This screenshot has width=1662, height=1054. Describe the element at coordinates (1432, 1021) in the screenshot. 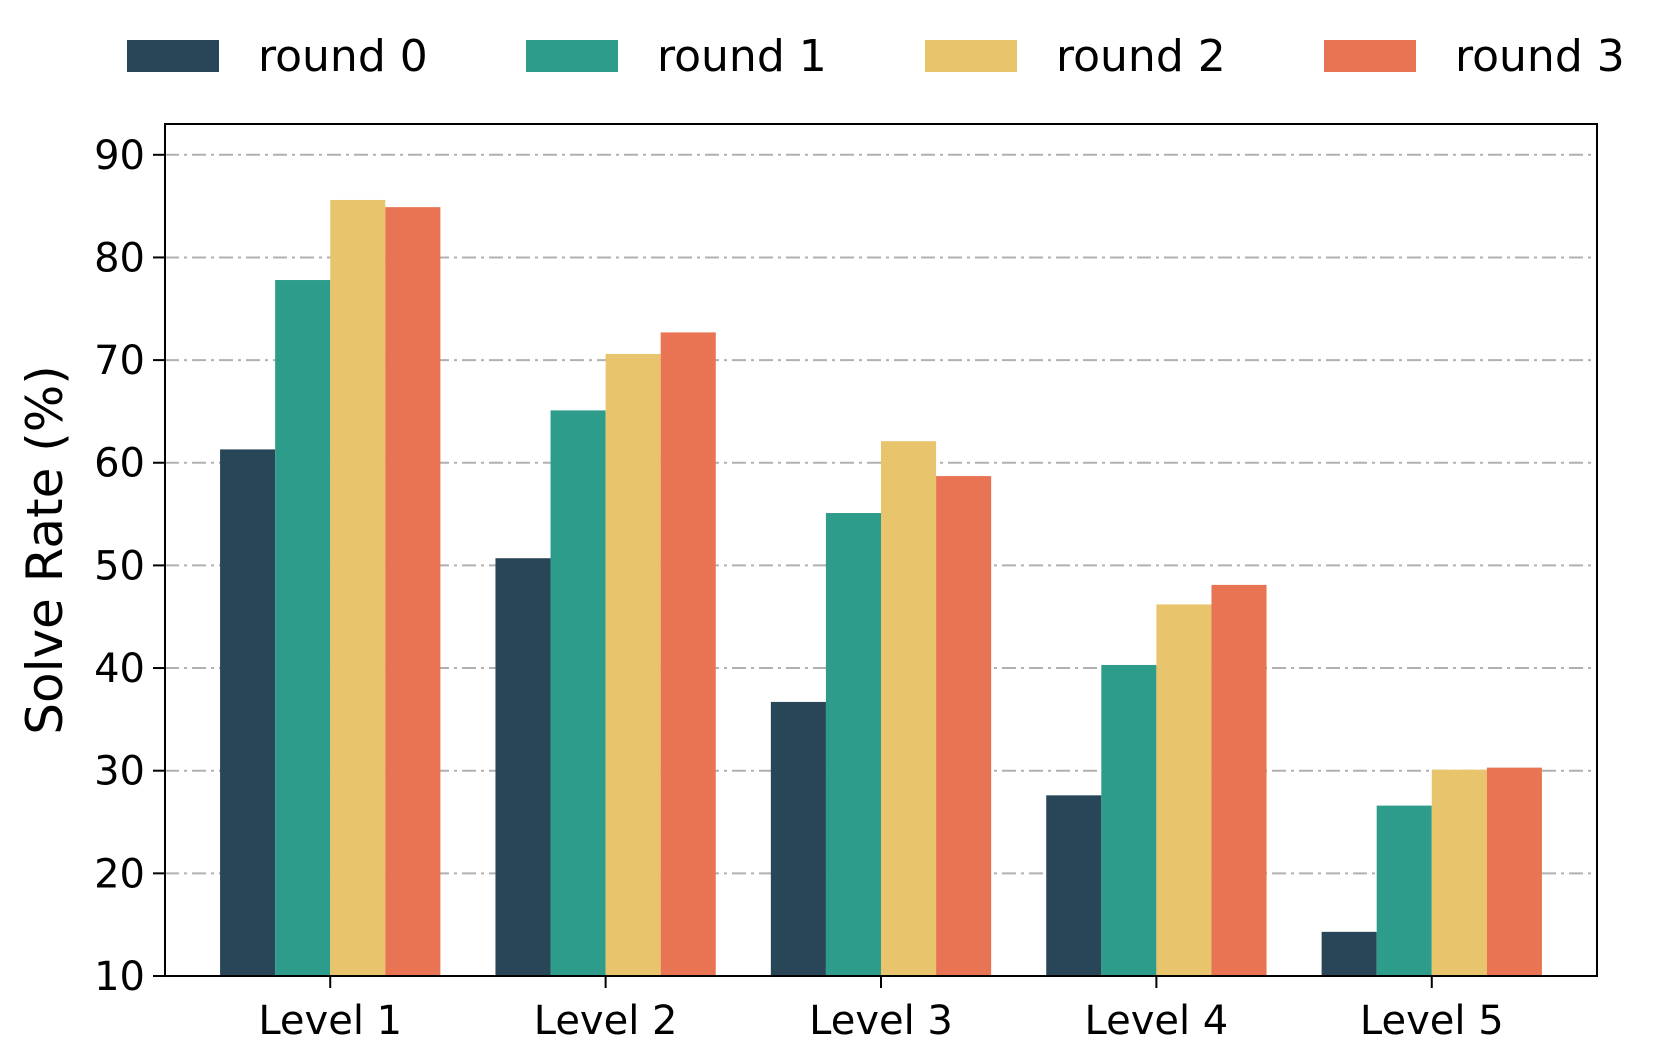

I see `x-tick-label: Level 5` at that location.